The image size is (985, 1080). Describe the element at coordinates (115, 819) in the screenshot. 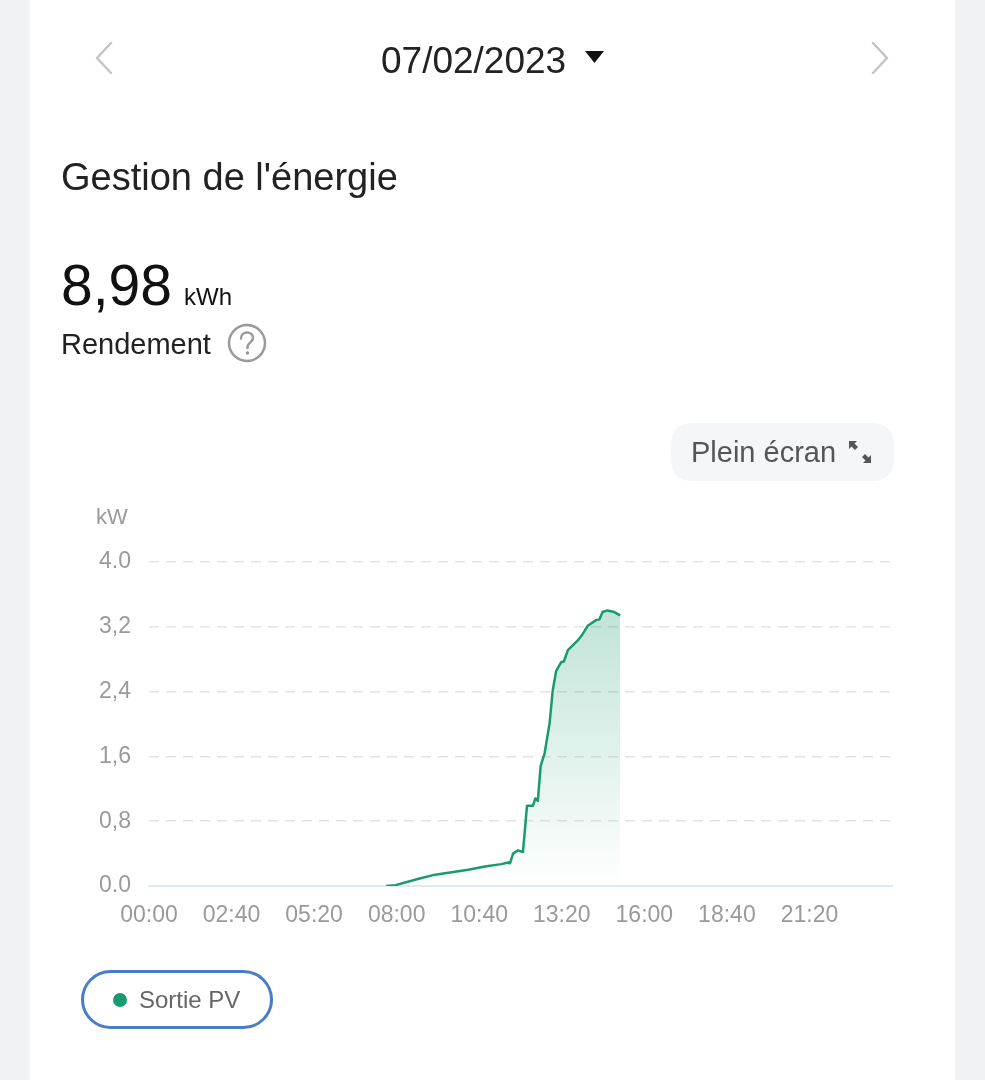

I see `y-tick-label: 0,8` at that location.